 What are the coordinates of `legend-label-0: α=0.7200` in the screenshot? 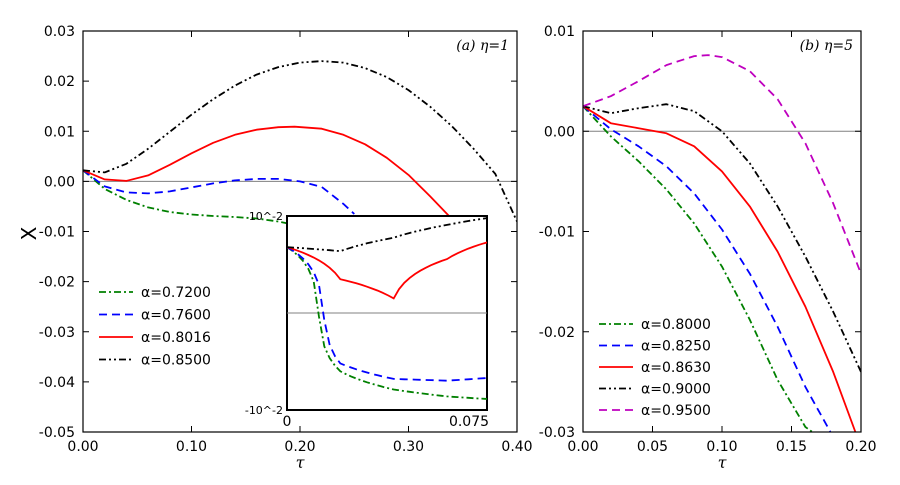 It's located at (176, 293).